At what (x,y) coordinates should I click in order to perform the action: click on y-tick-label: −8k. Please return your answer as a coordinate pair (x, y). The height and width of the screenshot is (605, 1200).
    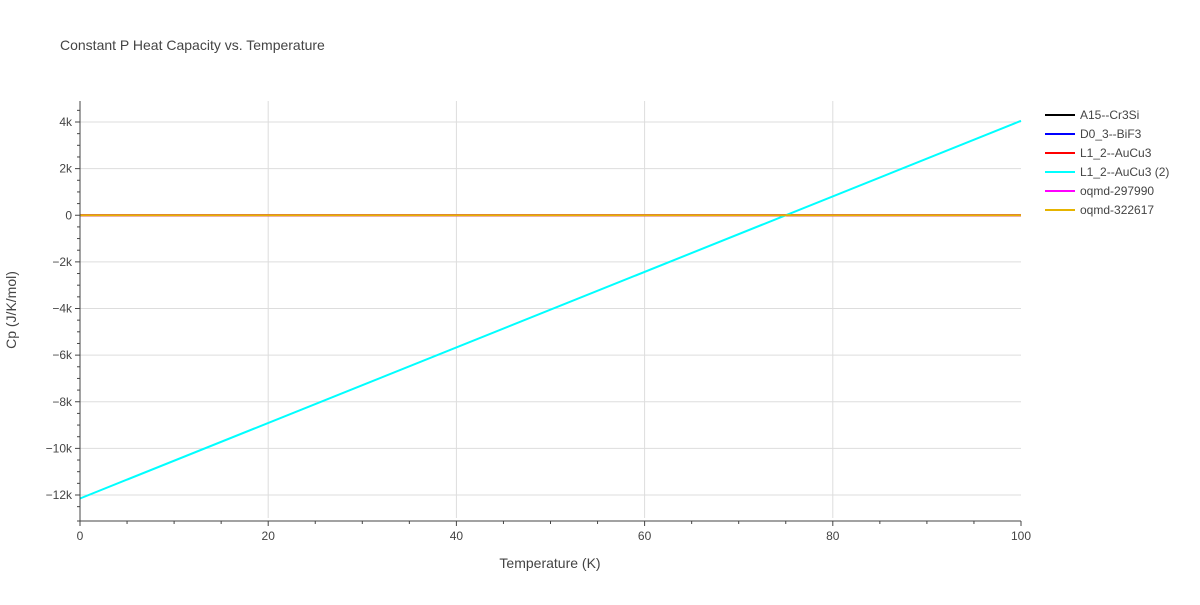
    Looking at the image, I should click on (62, 402).